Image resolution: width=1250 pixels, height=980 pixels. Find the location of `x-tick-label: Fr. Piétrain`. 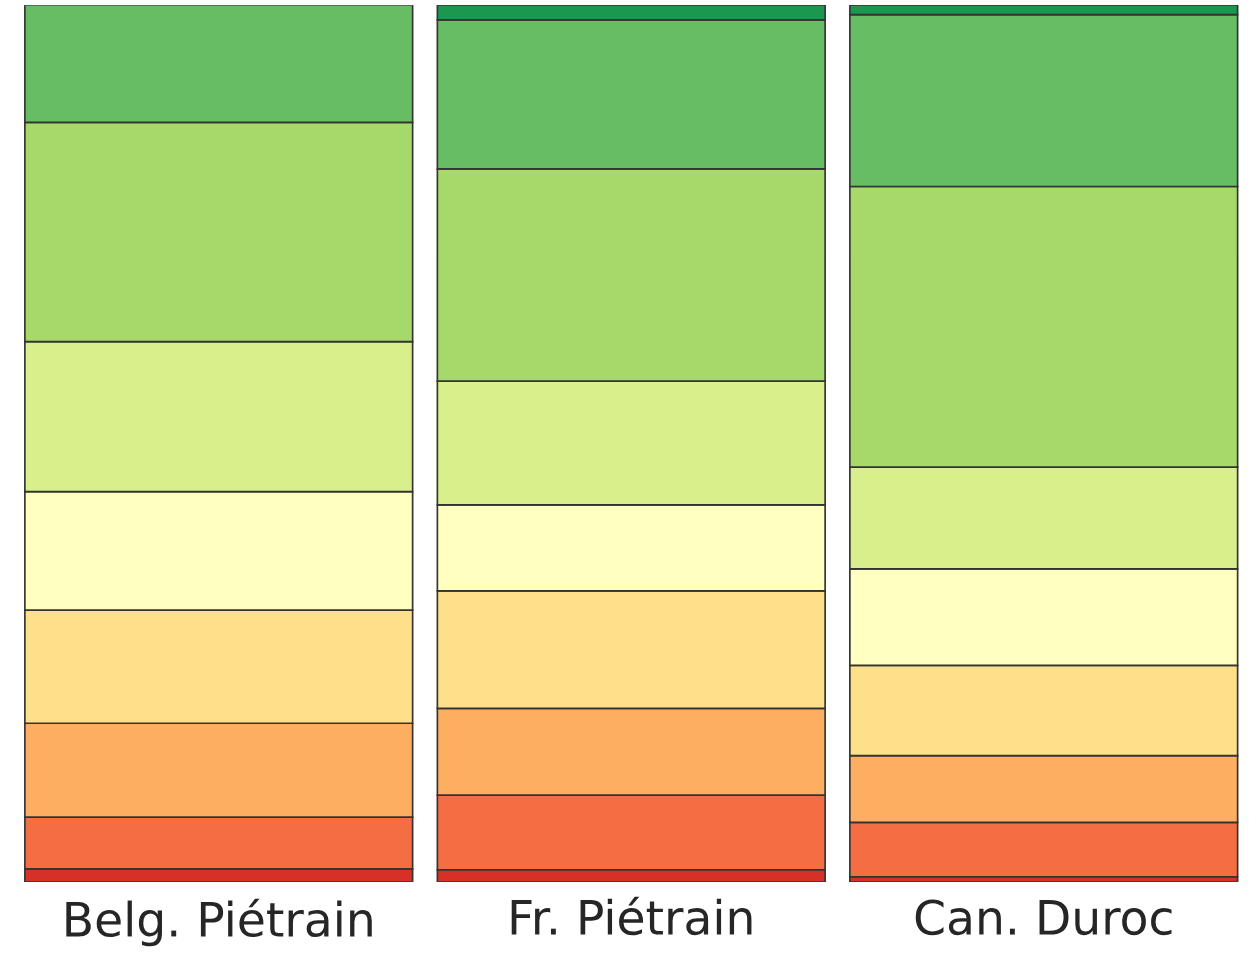

x-tick-label: Fr. Piétrain is located at coordinates (631, 916).